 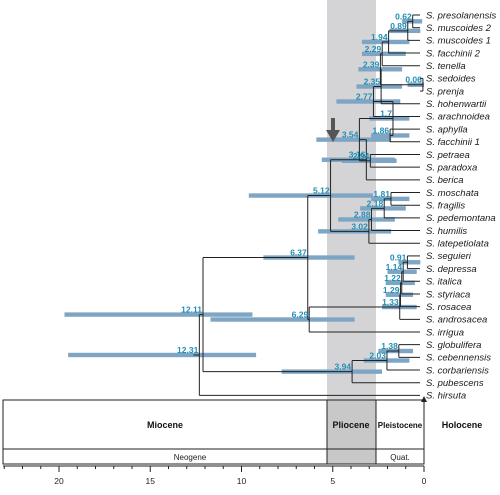 I want to click on period-label-quaternary: Quat., so click(x=400, y=457).